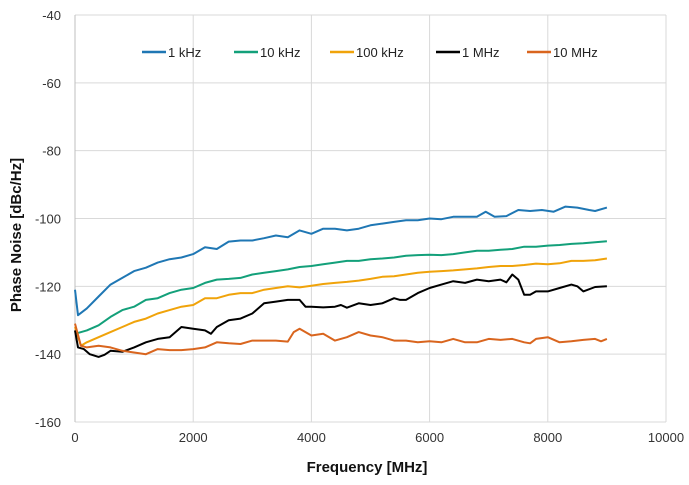  What do you see at coordinates (575, 52) in the screenshot?
I see `legend-label: 10 MHz` at bounding box center [575, 52].